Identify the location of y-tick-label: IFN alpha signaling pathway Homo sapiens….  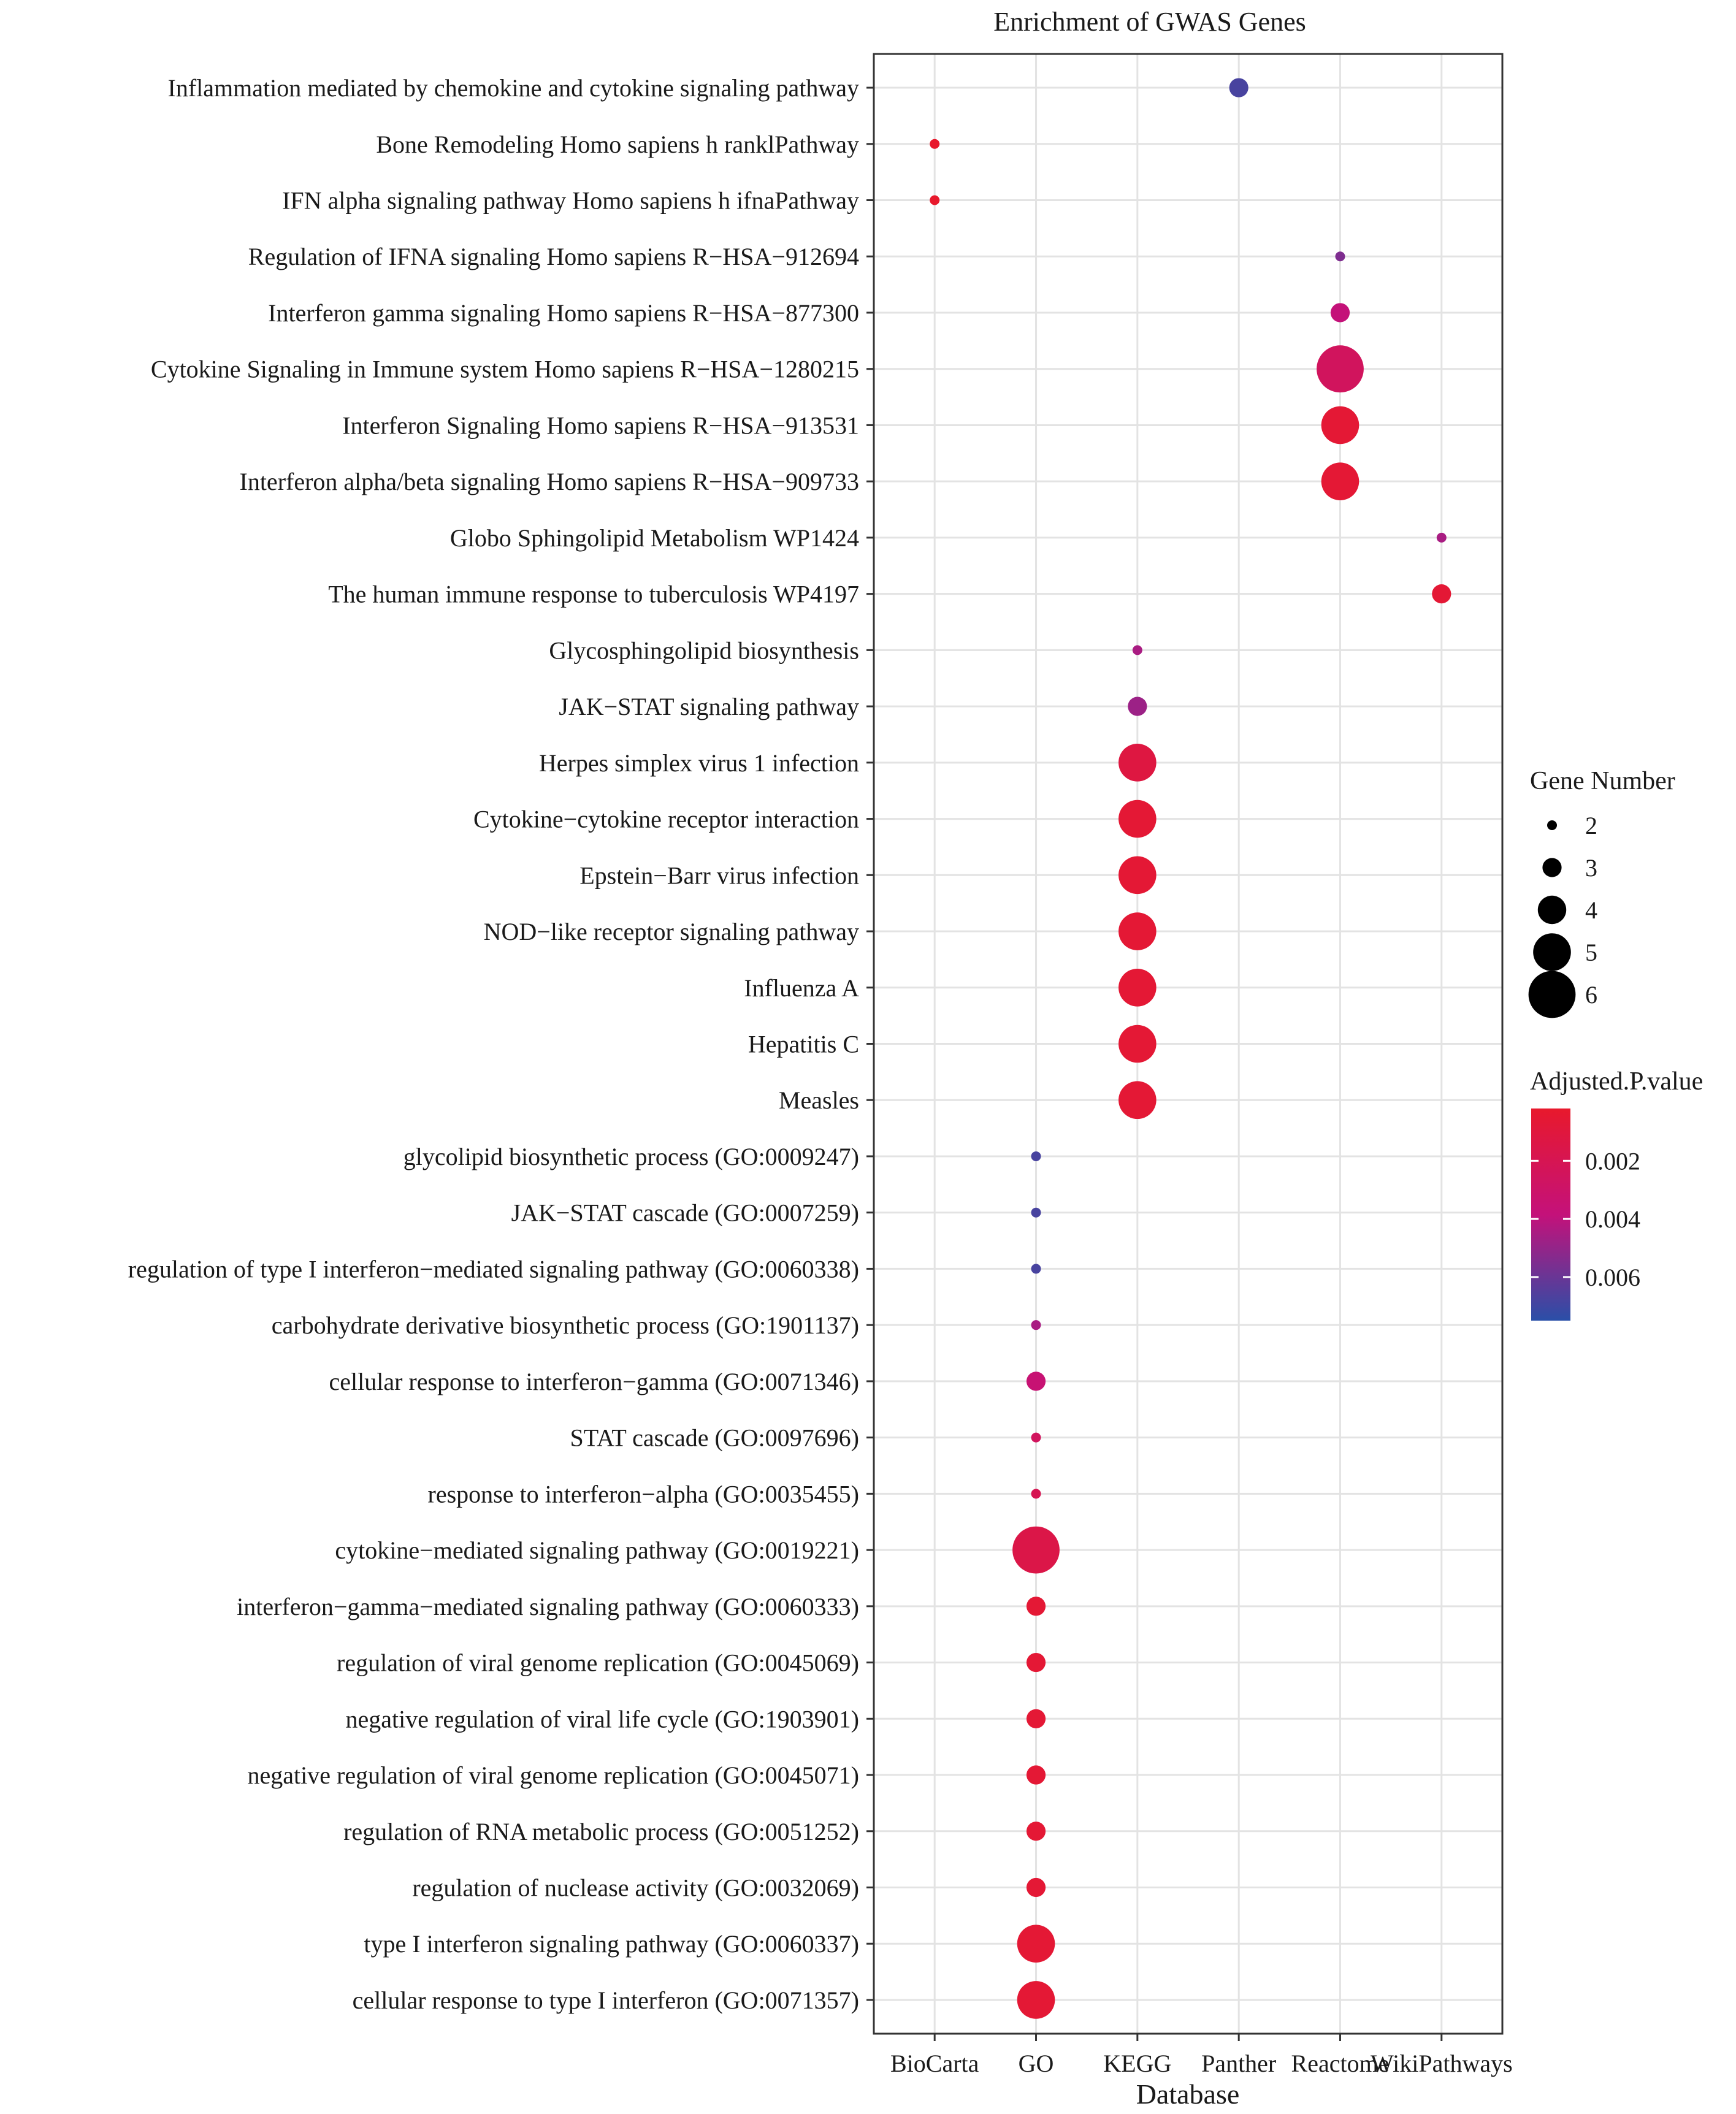
(570, 201).